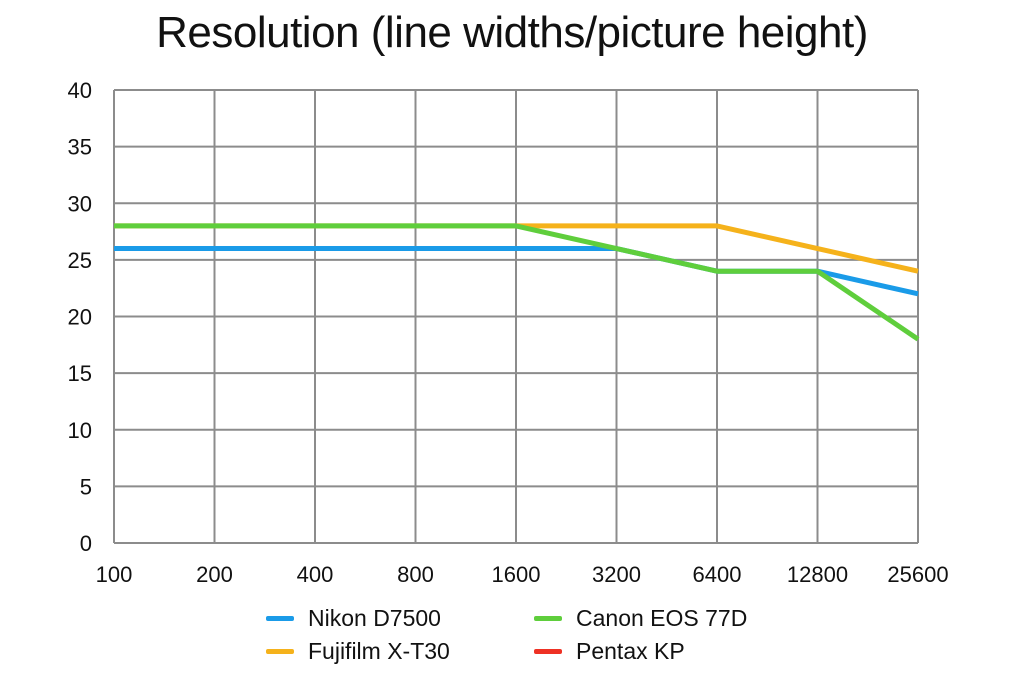 The width and height of the screenshot is (1024, 683). Describe the element at coordinates (315, 574) in the screenshot. I see `x-tick-label: 400` at that location.